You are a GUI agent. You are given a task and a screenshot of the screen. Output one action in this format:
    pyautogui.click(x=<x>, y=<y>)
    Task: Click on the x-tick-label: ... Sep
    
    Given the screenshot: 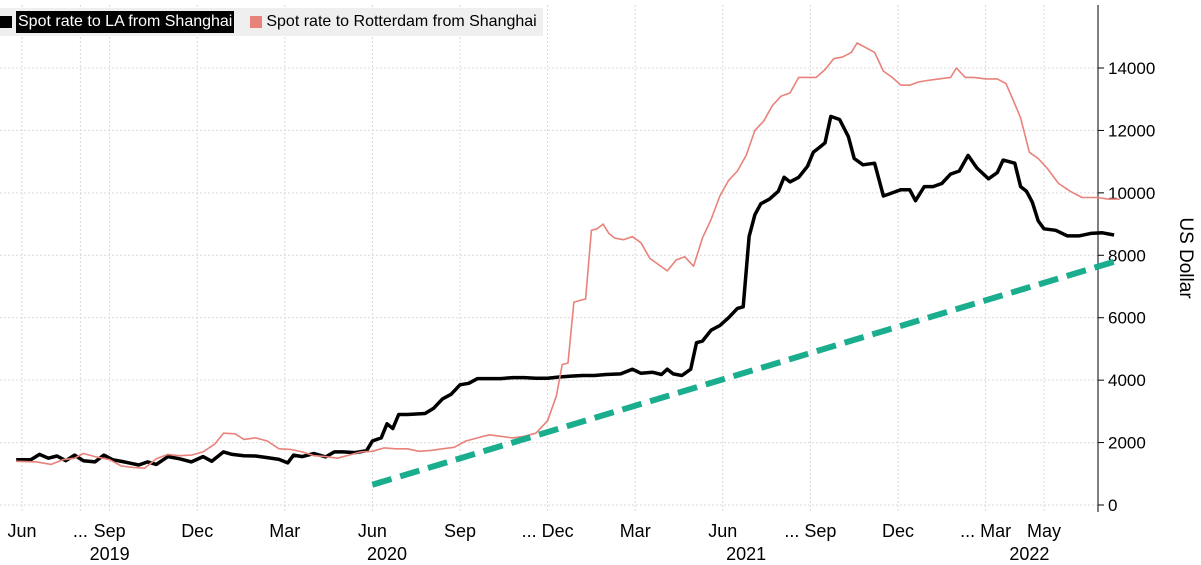 What is the action you would take?
    pyautogui.click(x=810, y=531)
    